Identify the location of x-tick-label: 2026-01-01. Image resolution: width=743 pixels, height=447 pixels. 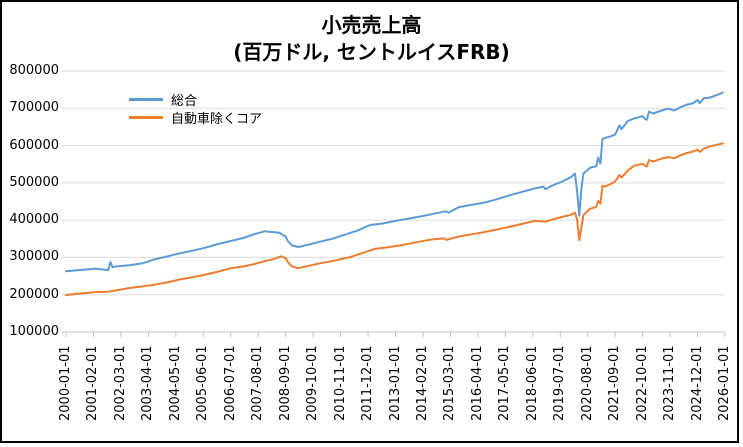
(724, 383).